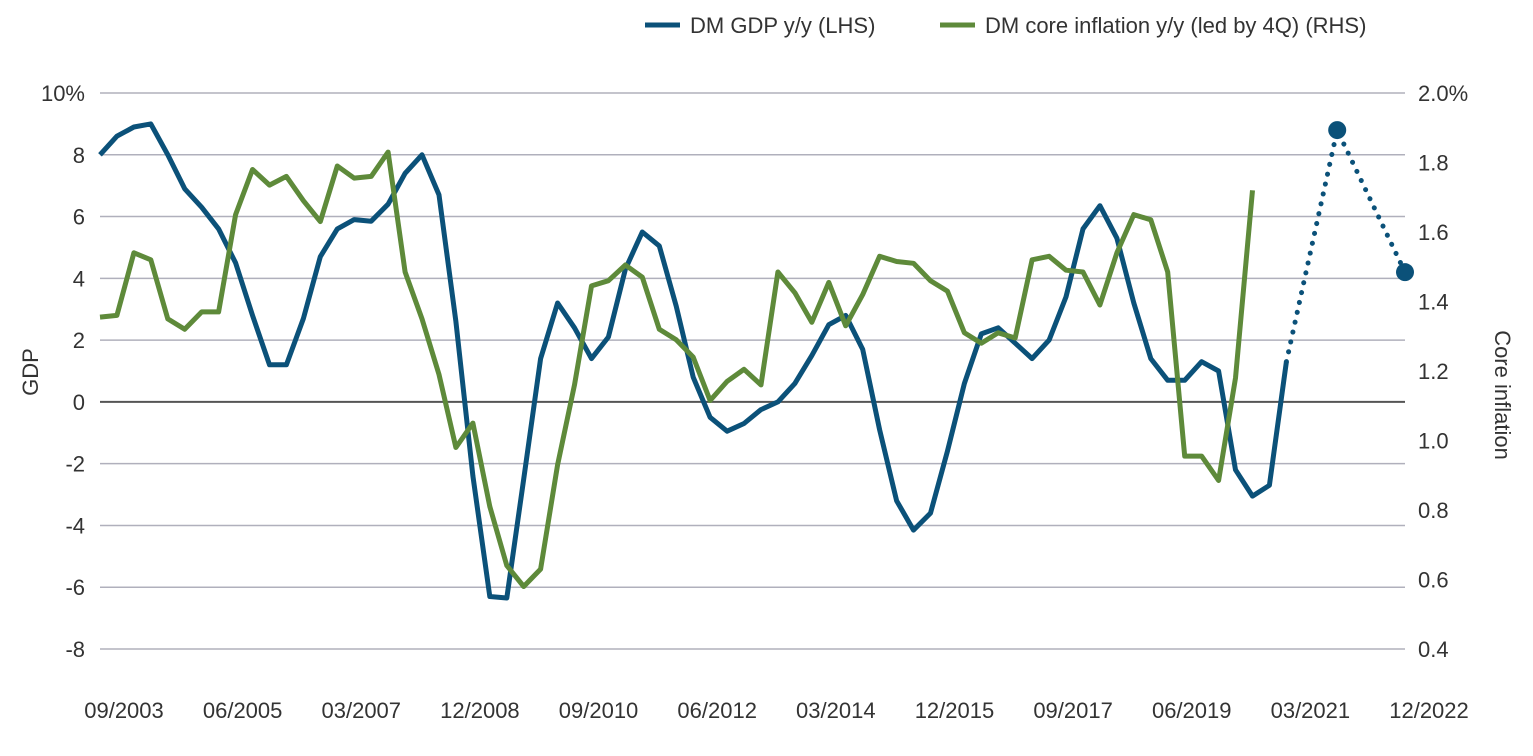 The width and height of the screenshot is (1533, 756). What do you see at coordinates (75, 587) in the screenshot?
I see `left-tick-label: -6` at bounding box center [75, 587].